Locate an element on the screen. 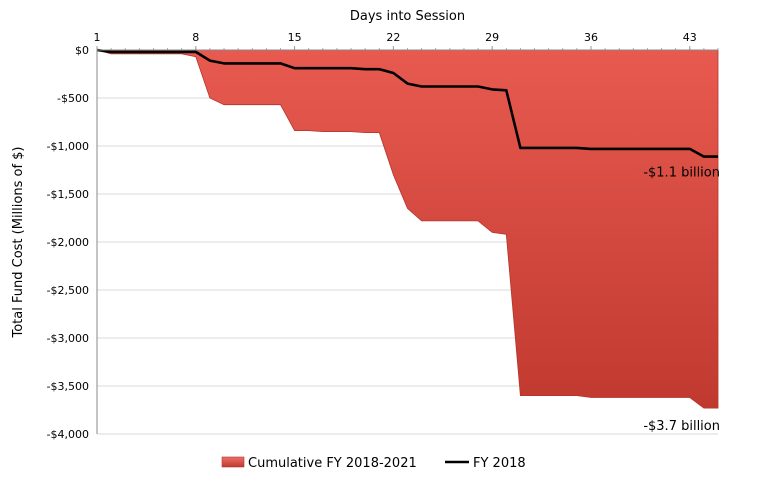  y-tick-label: $0 is located at coordinates (82, 50).